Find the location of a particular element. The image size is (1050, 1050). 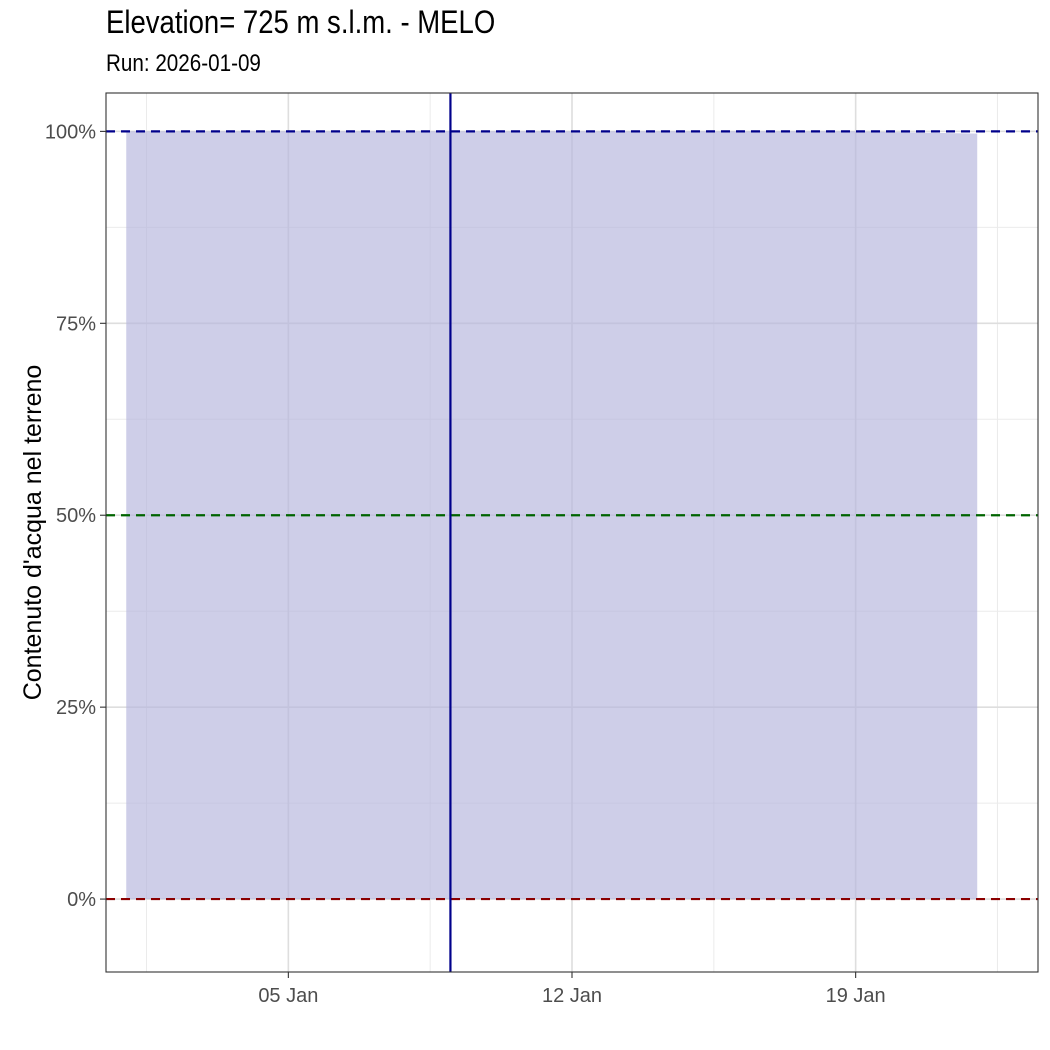

chart-subtitle: Run: 2026-01-09 is located at coordinates (183, 63).